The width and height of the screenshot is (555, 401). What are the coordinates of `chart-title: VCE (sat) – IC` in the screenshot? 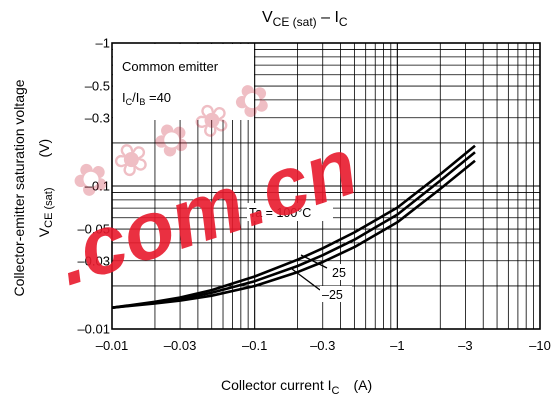 It's located at (305, 19).